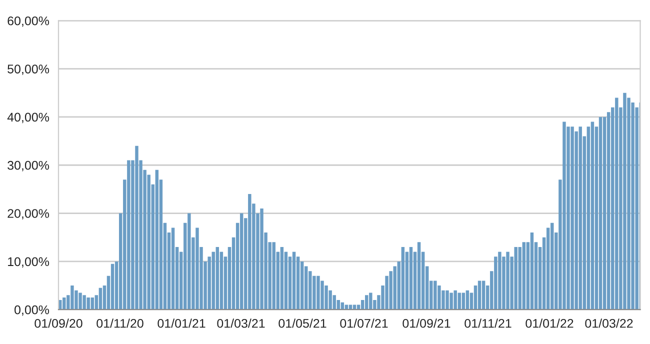 The image size is (650, 344). I want to click on x-tick-label: 01/03/22, so click(609, 323).